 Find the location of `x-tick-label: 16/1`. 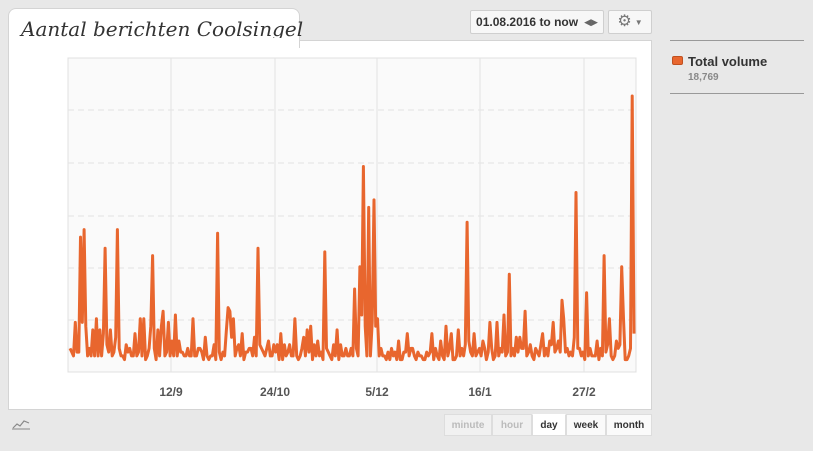

x-tick-label: 16/1 is located at coordinates (480, 392).